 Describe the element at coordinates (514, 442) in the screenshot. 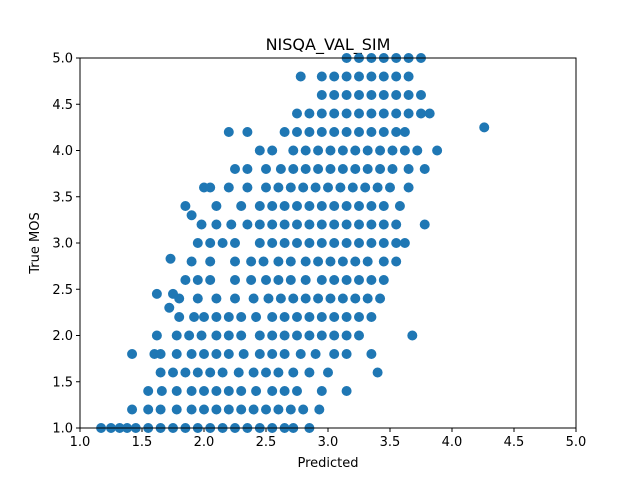

I see `x-tick-label: 4.5` at that location.